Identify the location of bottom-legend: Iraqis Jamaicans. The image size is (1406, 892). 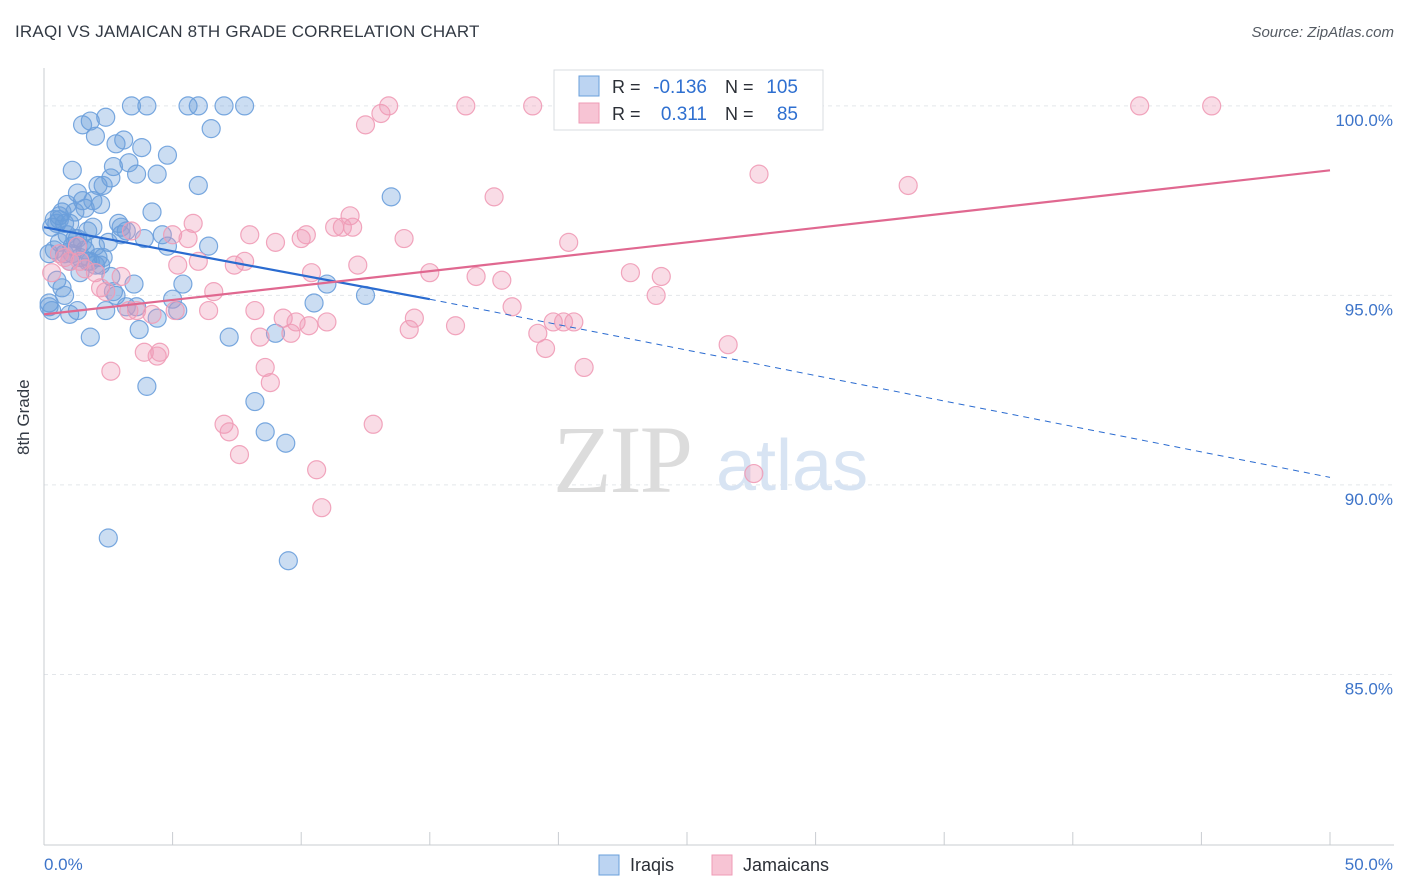
(713, 865).